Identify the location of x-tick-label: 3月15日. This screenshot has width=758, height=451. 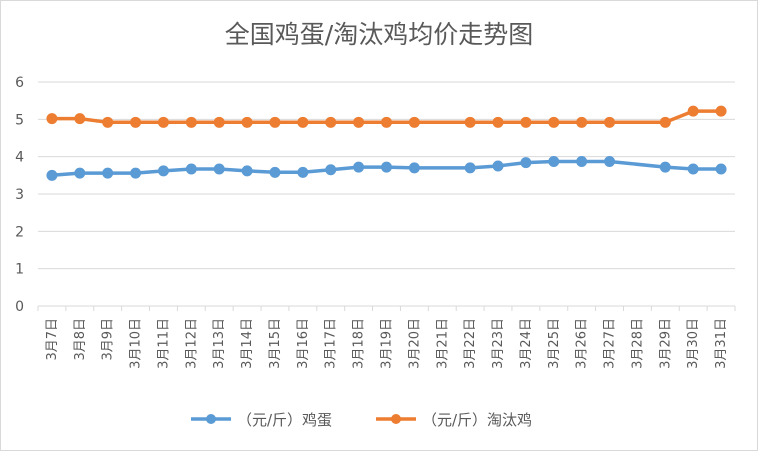
(275, 343).